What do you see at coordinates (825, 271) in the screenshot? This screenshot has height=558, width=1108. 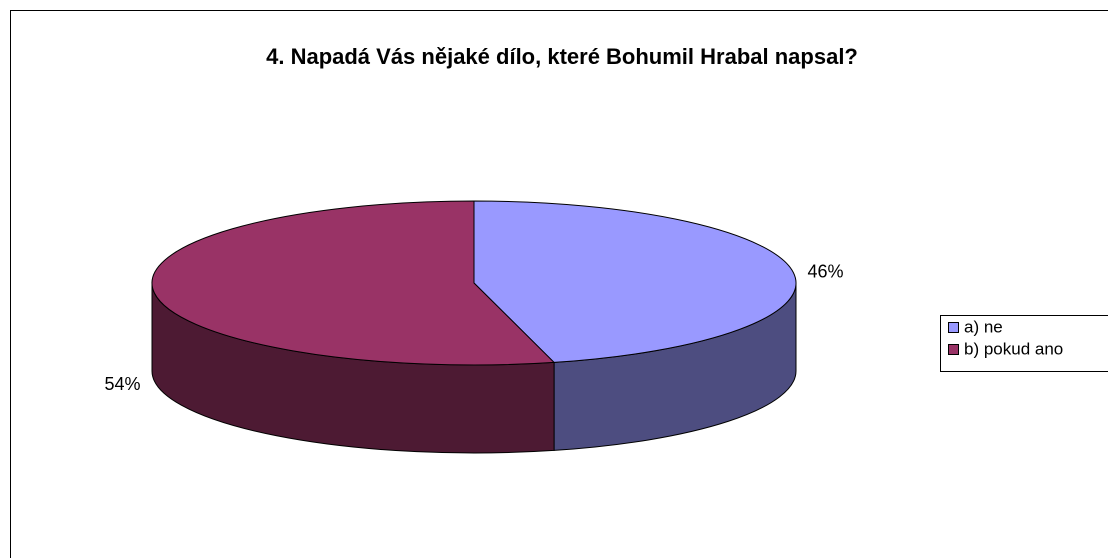 I see `data-label: 46%` at bounding box center [825, 271].